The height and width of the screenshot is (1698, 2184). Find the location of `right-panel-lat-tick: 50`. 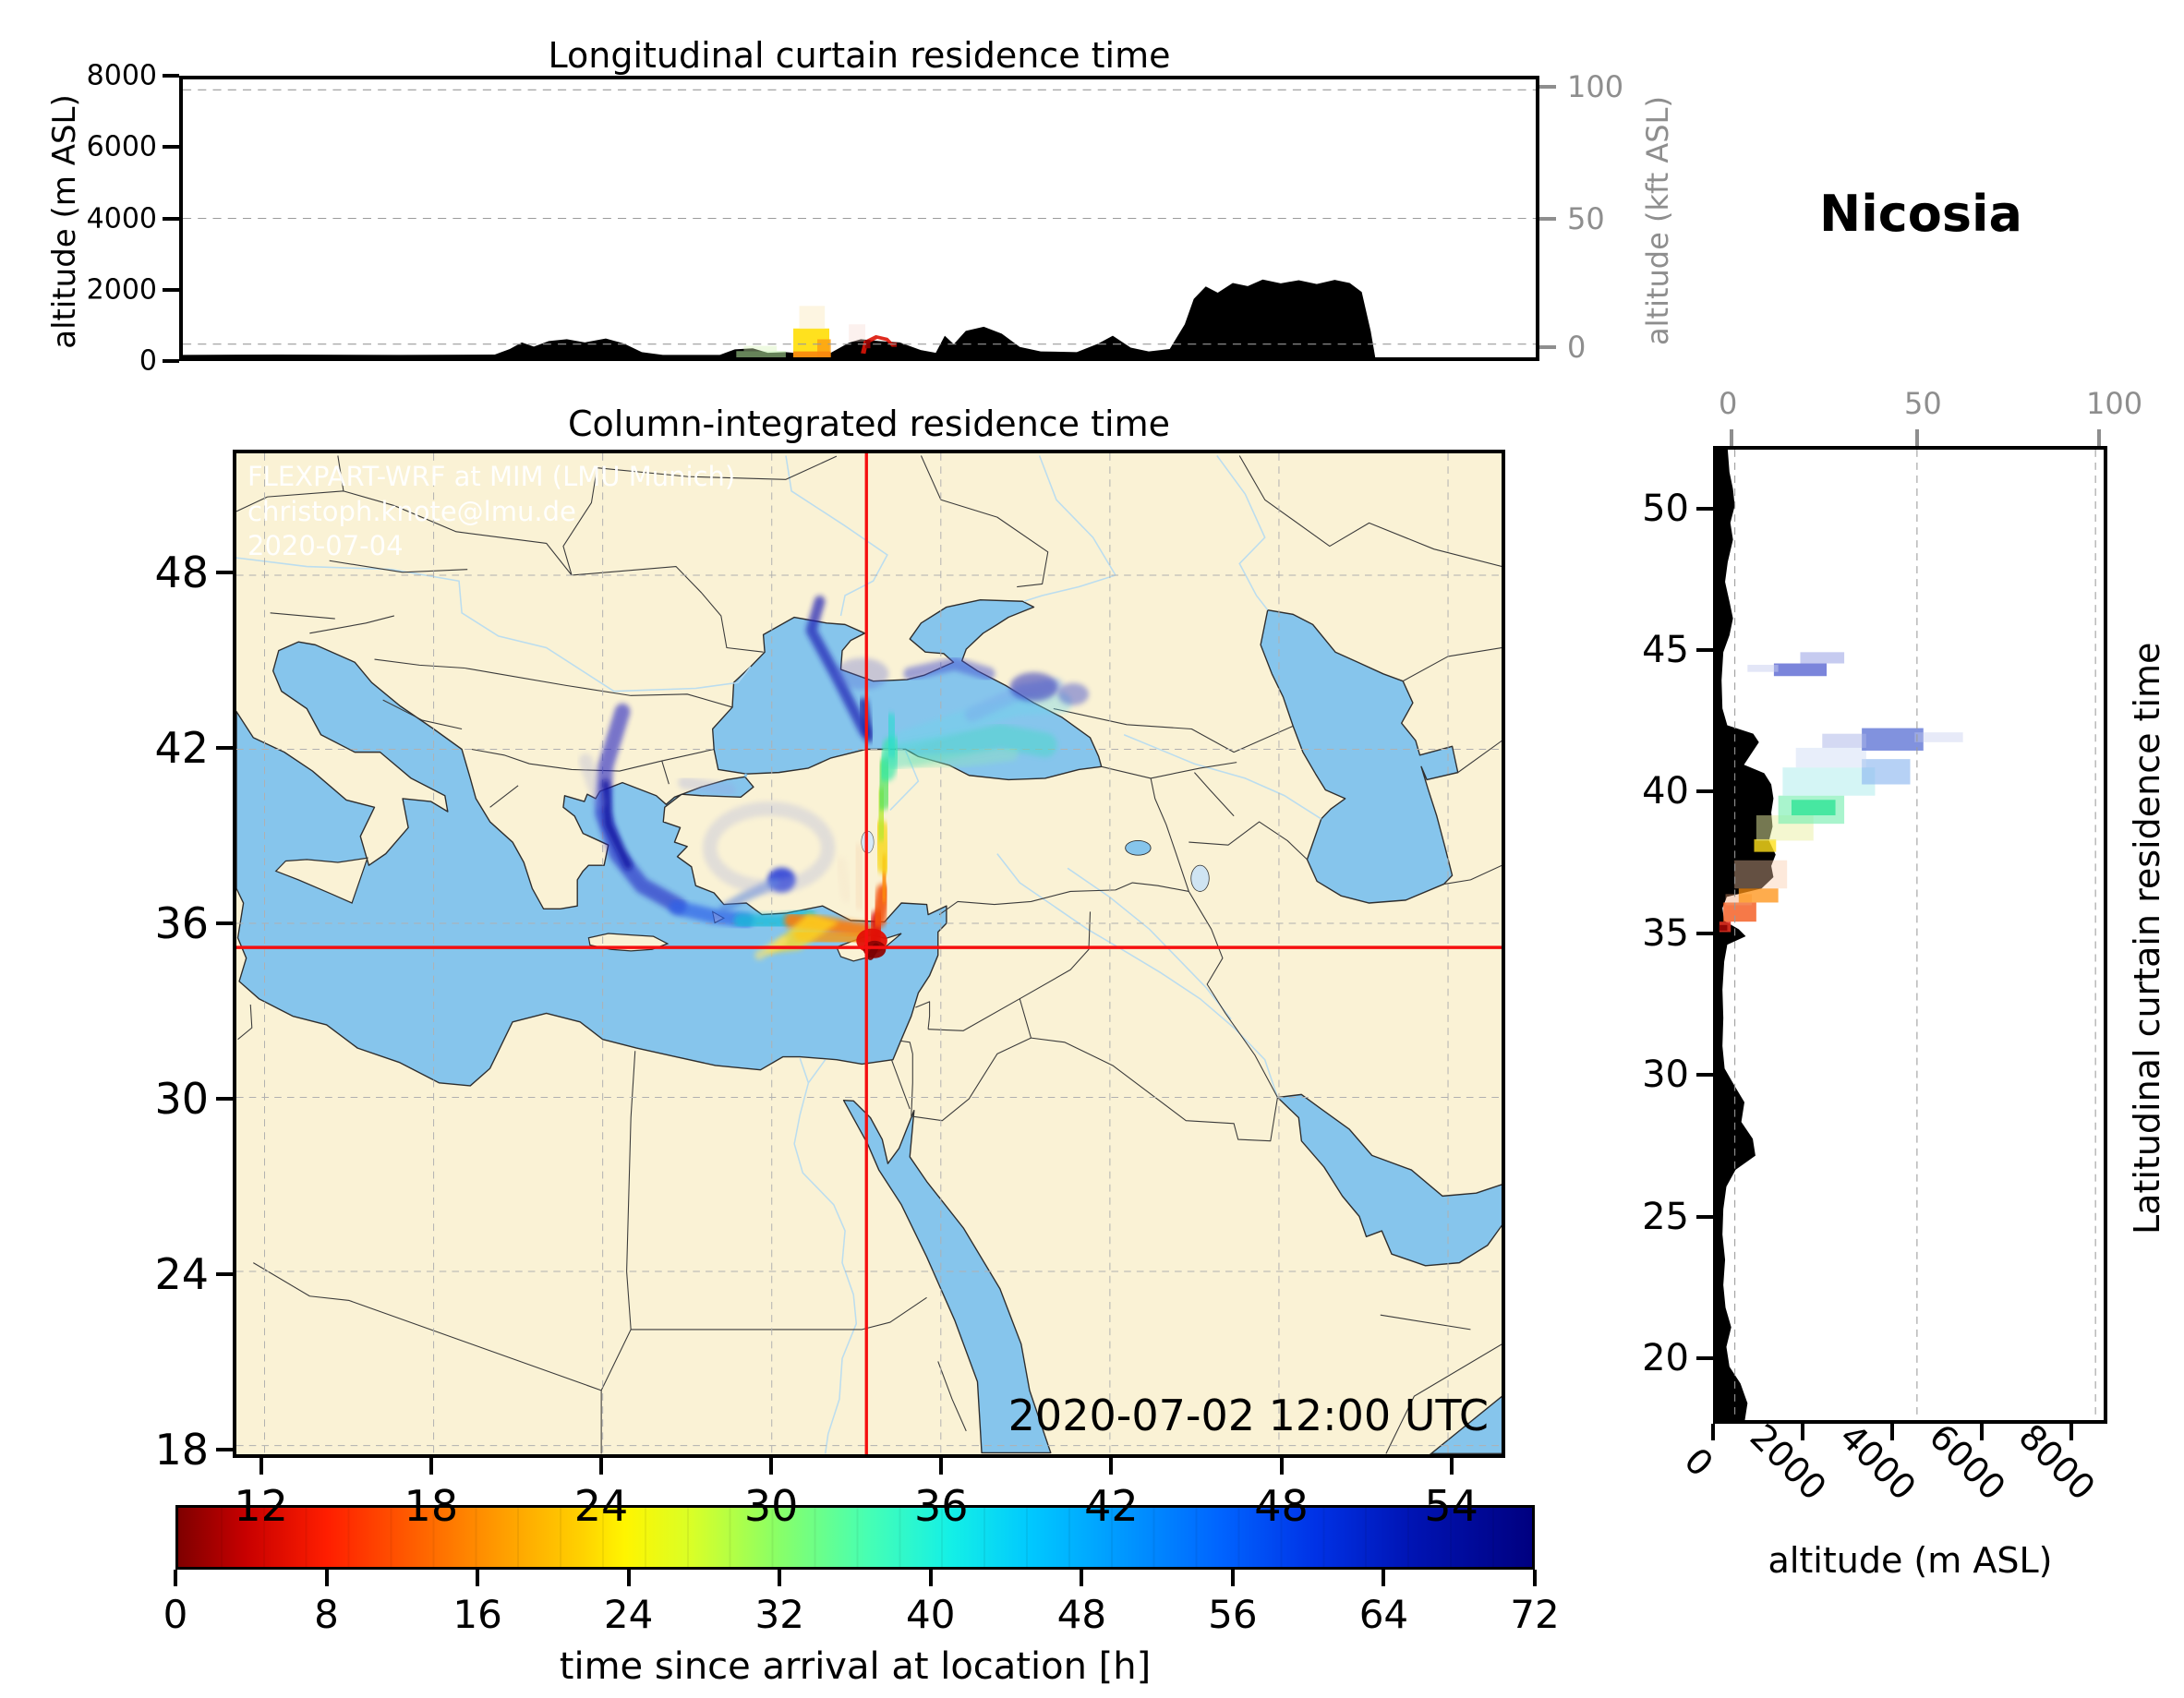

right-panel-lat-tick: 50 is located at coordinates (1665, 508).